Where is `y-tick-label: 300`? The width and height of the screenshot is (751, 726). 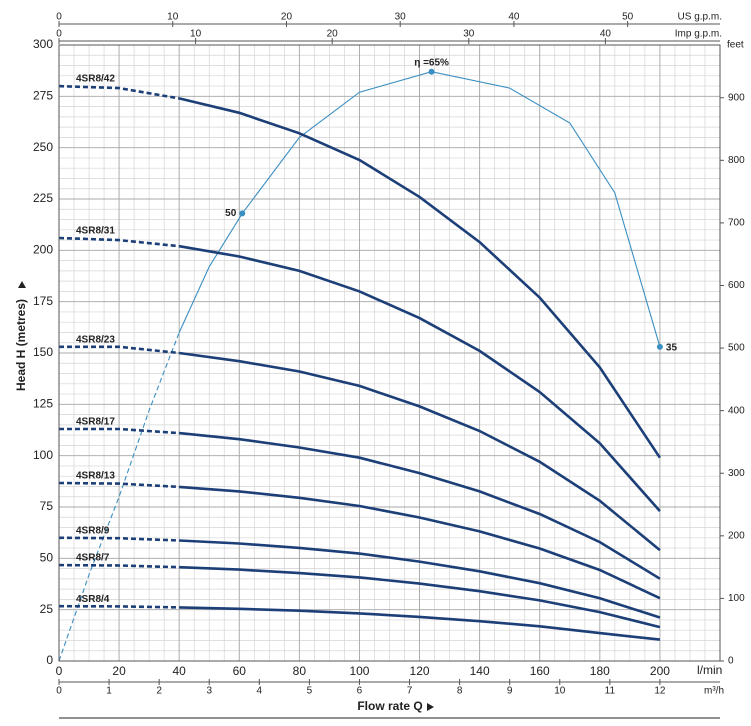
y-tick-label: 300 is located at coordinates (43, 44).